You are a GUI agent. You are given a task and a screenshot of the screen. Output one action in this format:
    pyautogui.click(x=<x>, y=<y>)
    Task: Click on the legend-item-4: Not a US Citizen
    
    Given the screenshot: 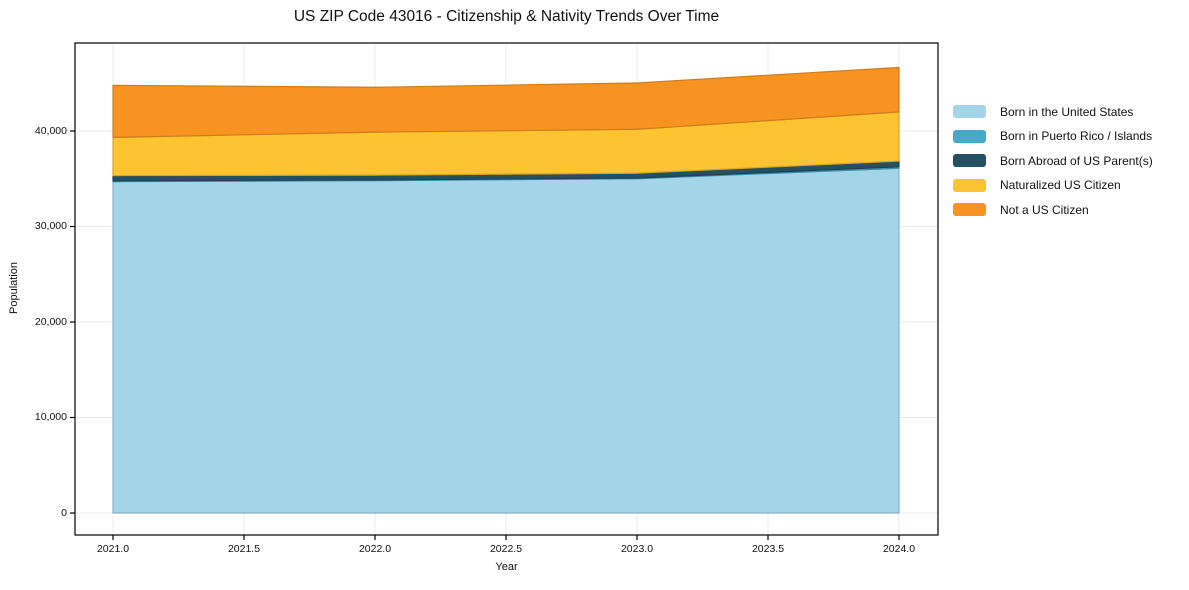 What is the action you would take?
    pyautogui.click(x=1053, y=209)
    